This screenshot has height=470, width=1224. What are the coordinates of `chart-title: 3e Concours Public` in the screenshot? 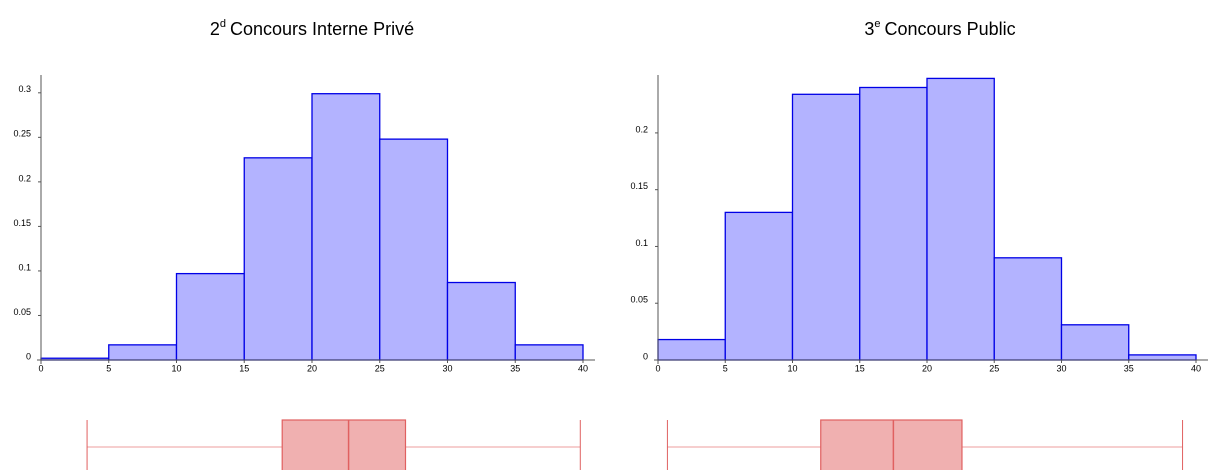 It's located at (939, 28).